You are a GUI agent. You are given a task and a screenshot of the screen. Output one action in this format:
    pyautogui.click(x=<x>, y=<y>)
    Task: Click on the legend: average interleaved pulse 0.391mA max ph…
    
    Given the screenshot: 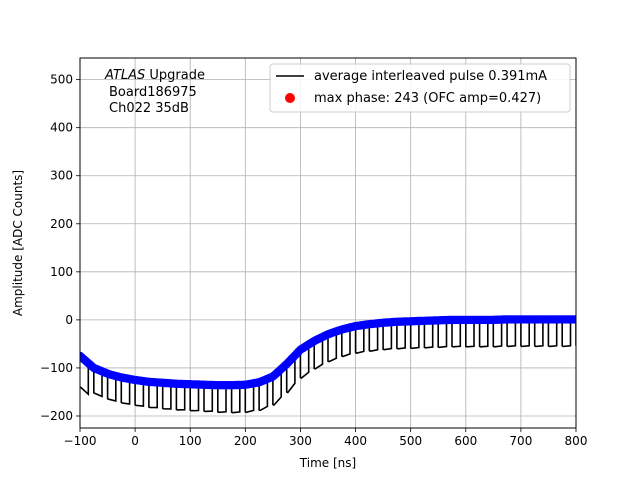 What is the action you would take?
    pyautogui.click(x=420, y=88)
    